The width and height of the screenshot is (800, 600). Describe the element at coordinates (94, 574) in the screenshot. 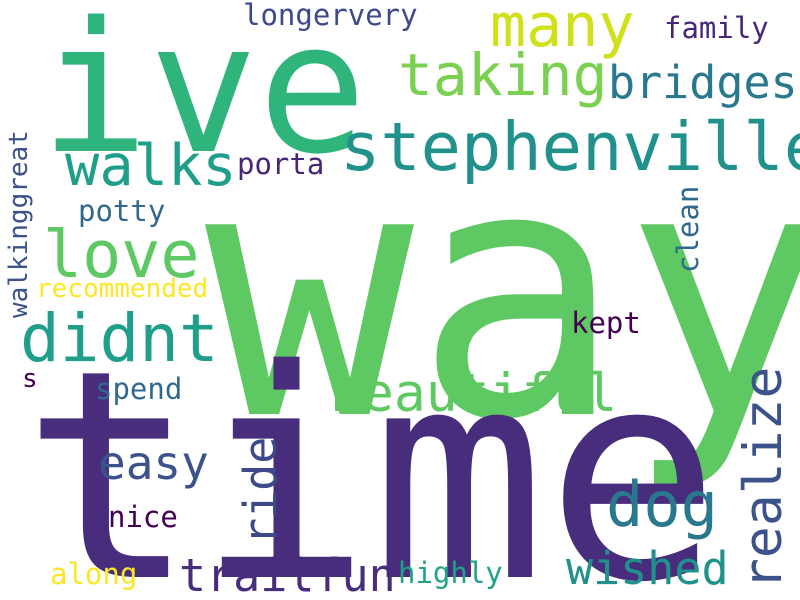

I see `word-along: along` at that location.